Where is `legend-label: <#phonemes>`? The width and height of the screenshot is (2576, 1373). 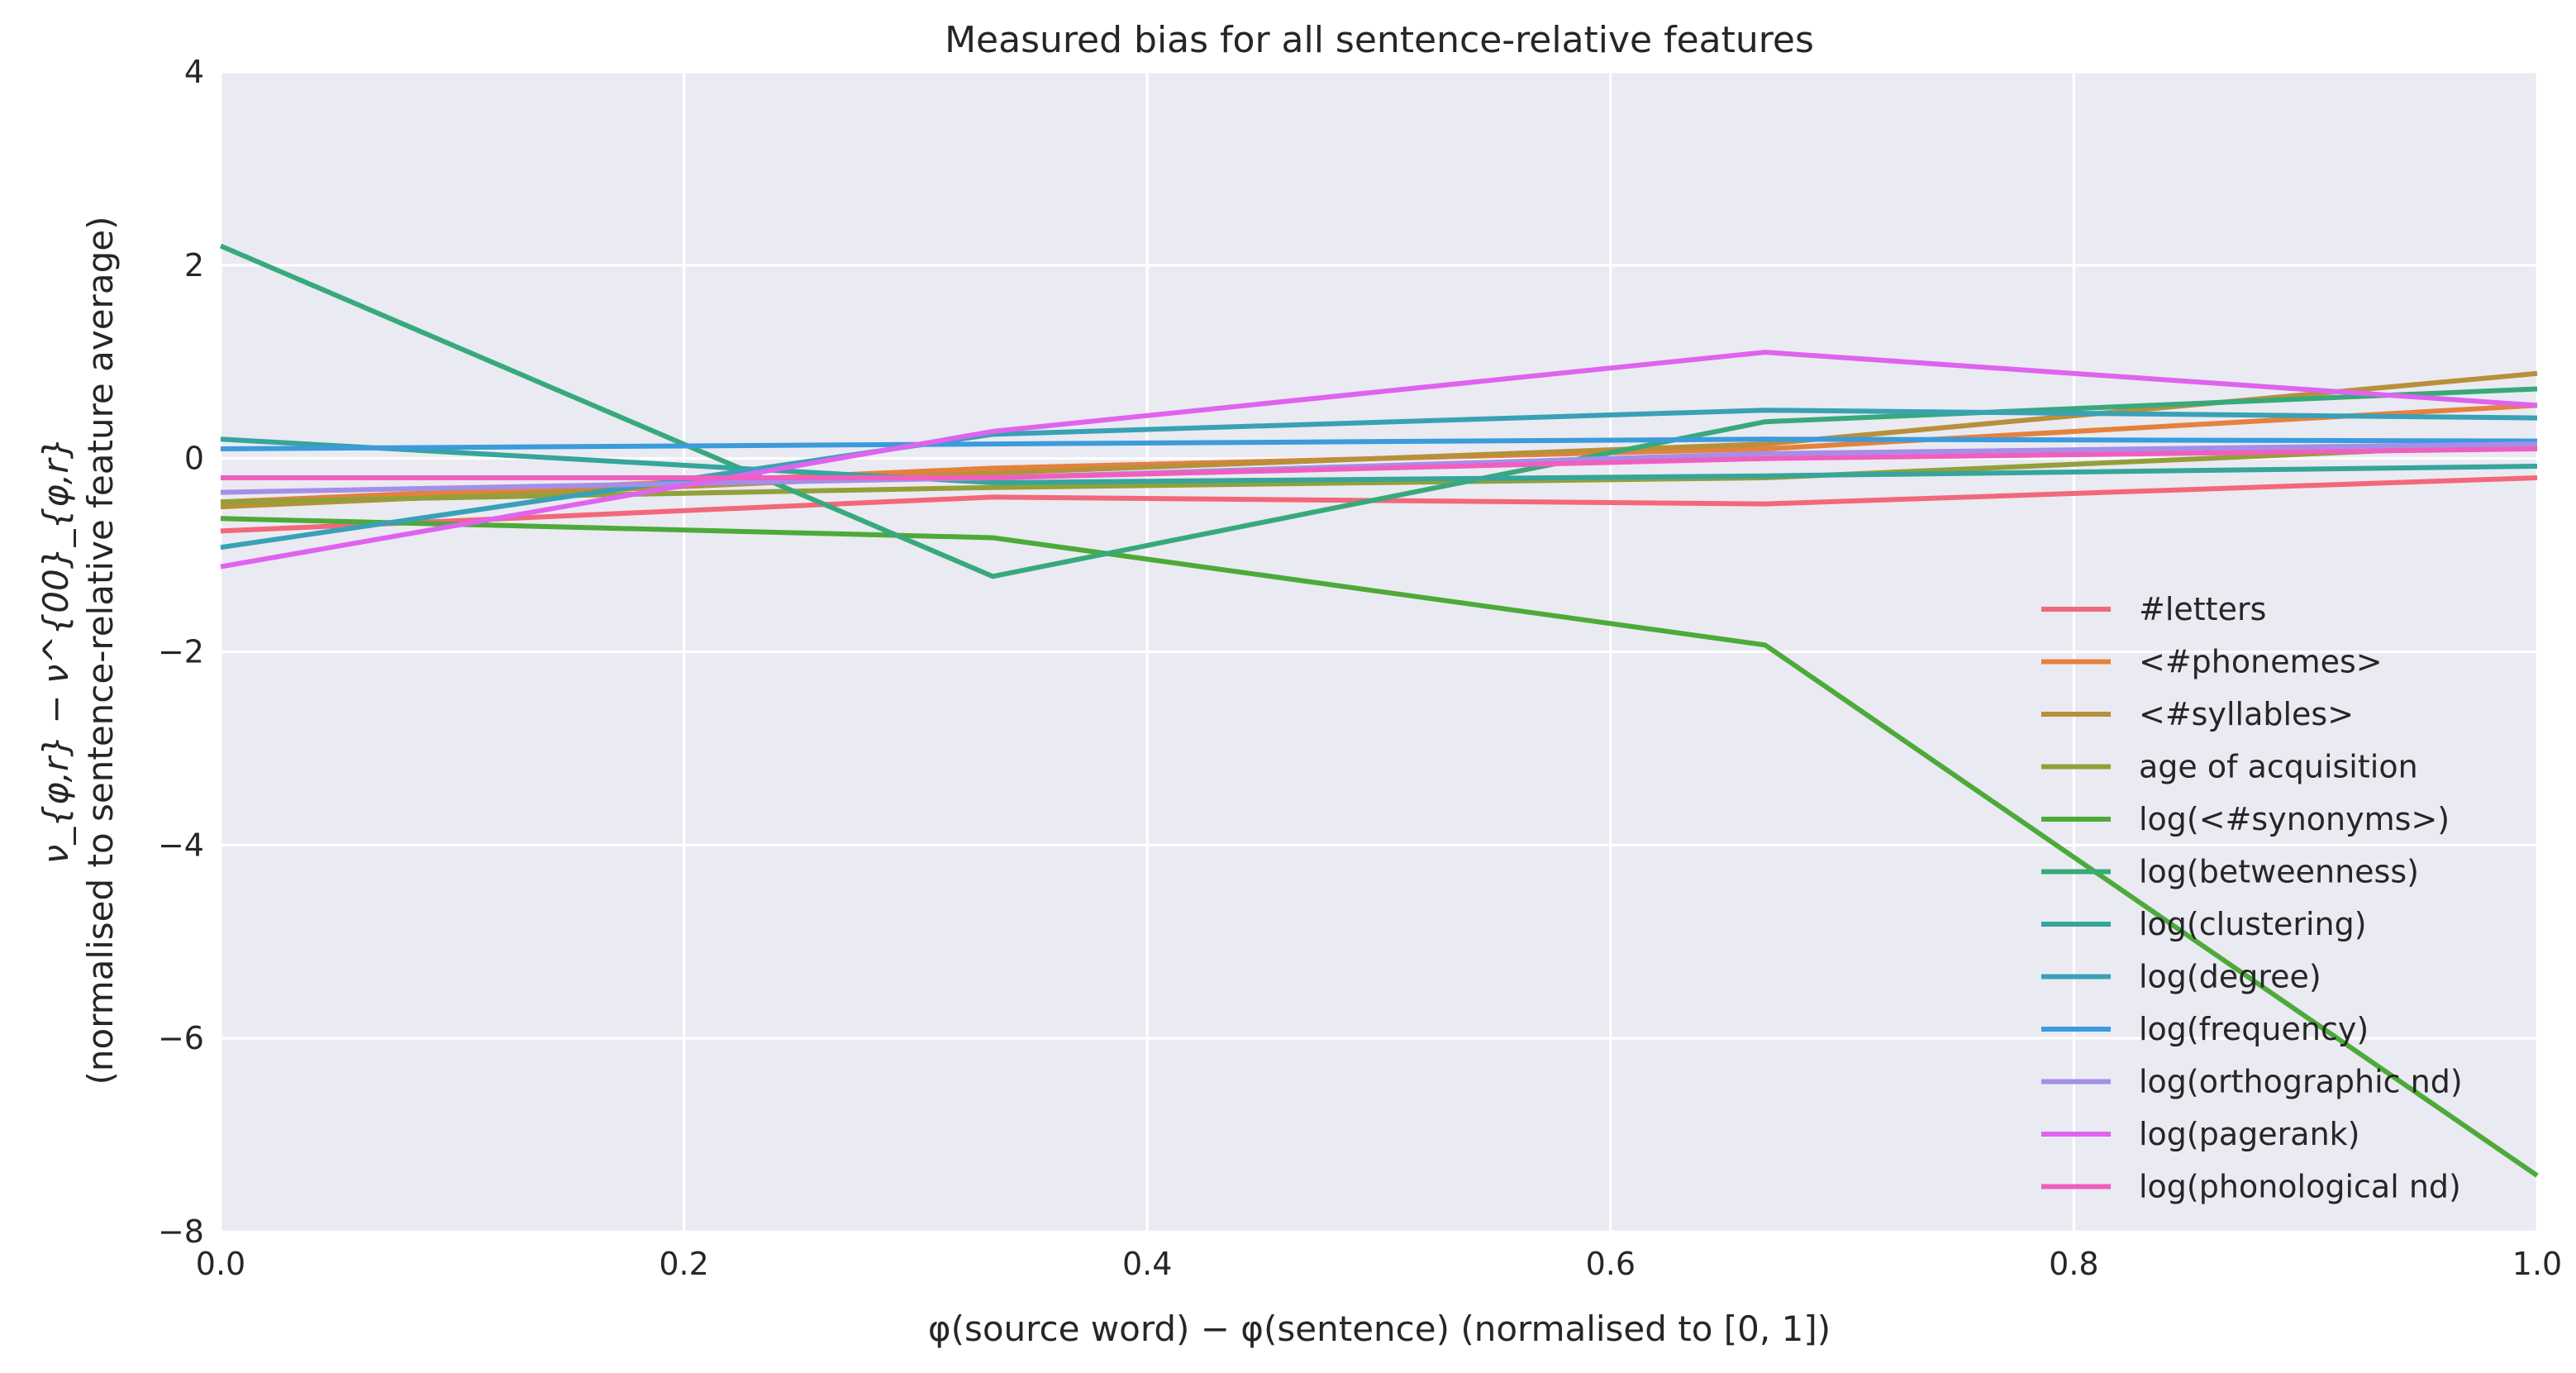 legend-label: <#phonemes> is located at coordinates (2261, 662).